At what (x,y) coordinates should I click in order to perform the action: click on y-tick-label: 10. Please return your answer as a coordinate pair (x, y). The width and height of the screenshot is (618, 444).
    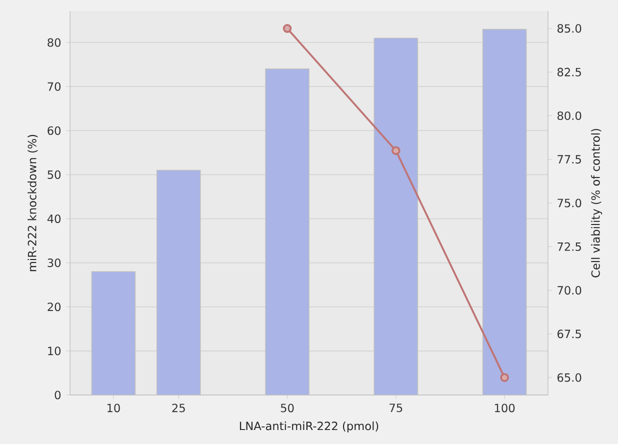
    Looking at the image, I should click on (54, 351).